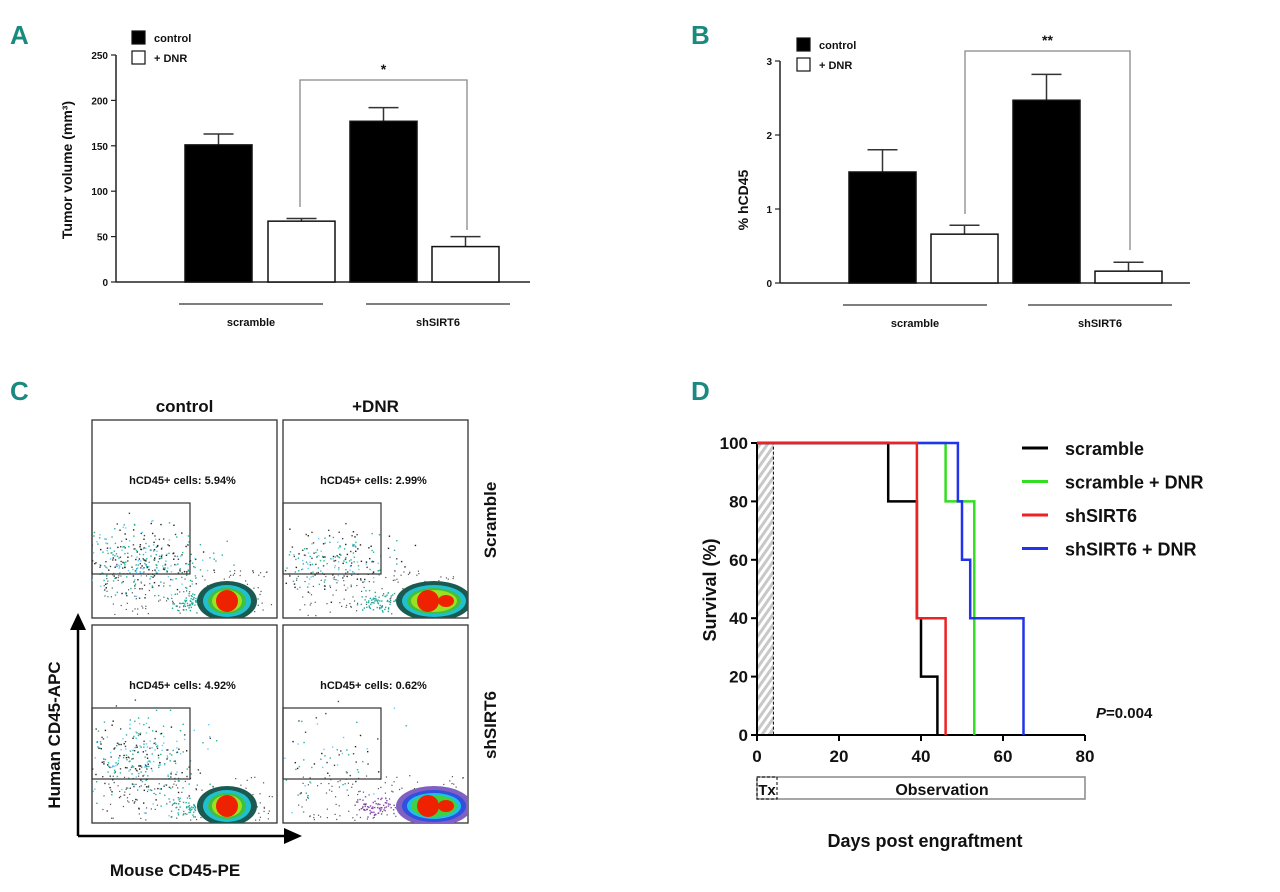 The image size is (1280, 892). I want to click on y-axis-label: Human CD45-APC, so click(54, 734).